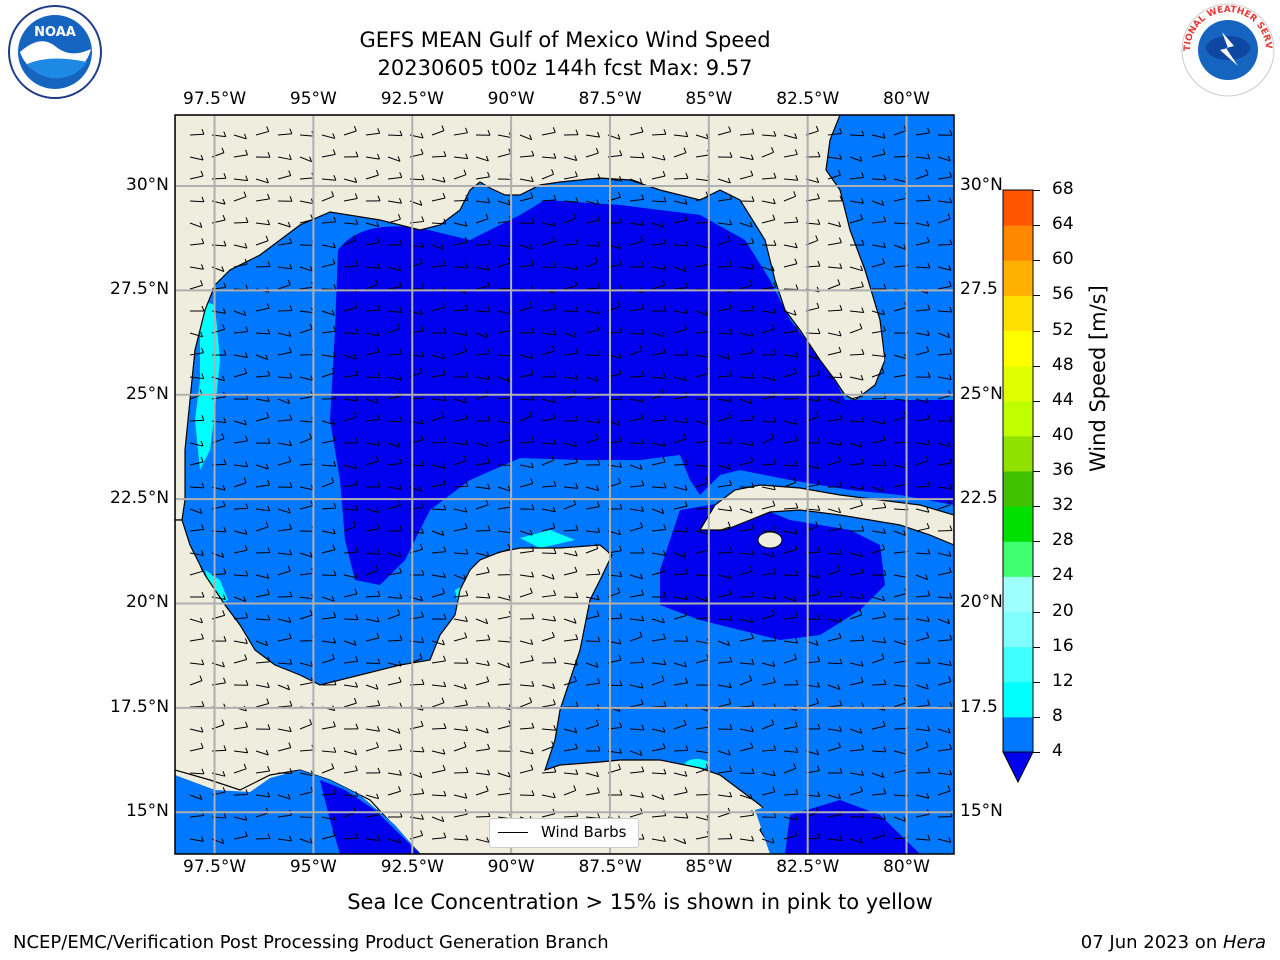 The image size is (1280, 960). I want to click on lon-tick-bottom: 82.5°W, so click(808, 867).